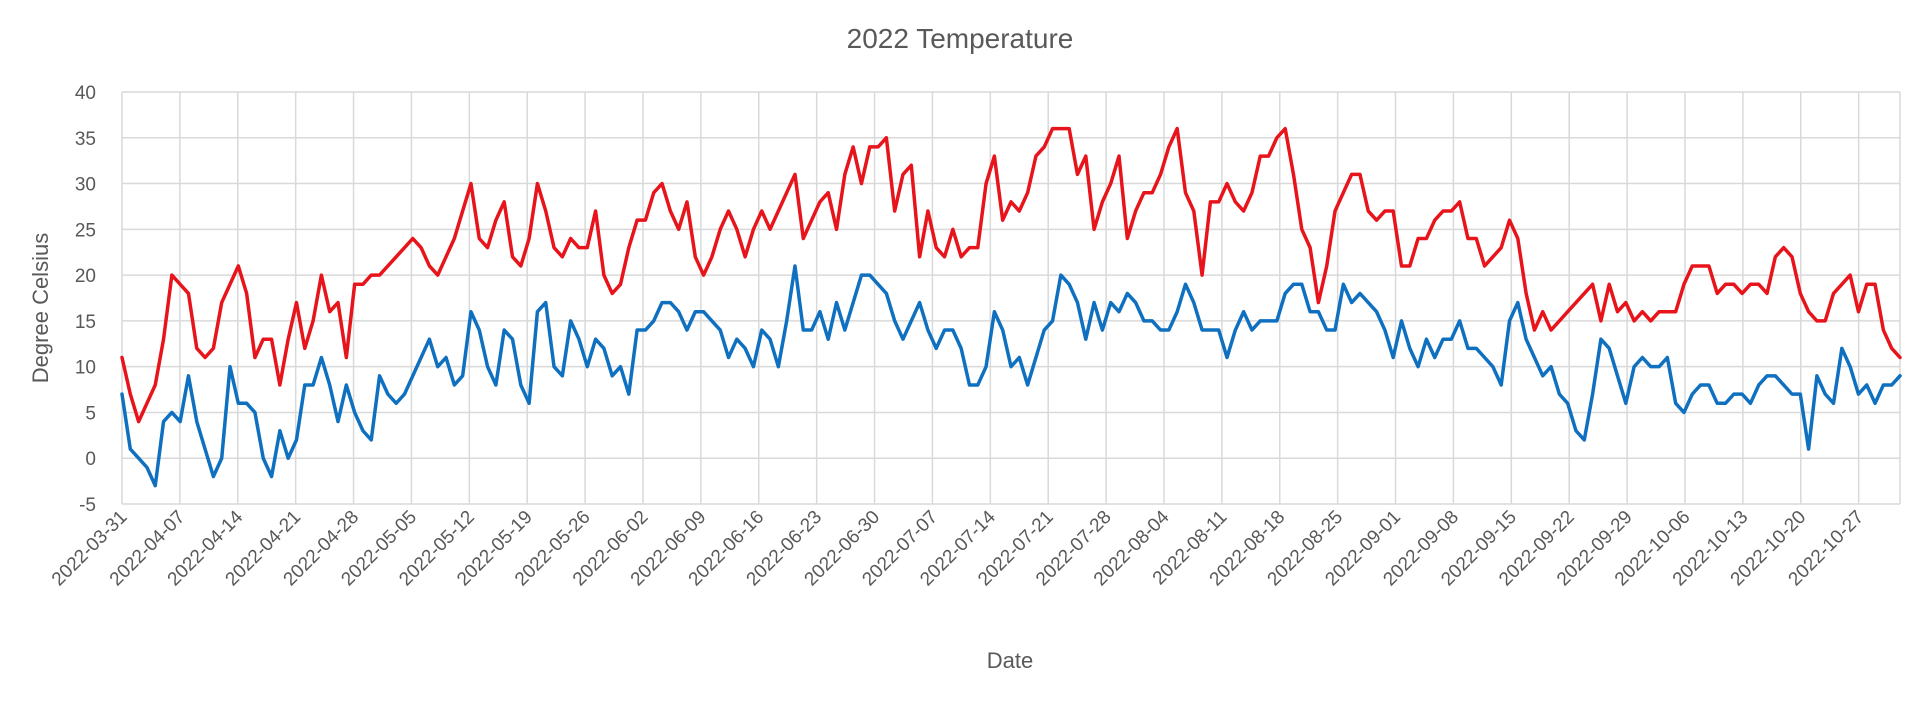  What do you see at coordinates (85, 93) in the screenshot?
I see `y-tick-label: 40` at bounding box center [85, 93].